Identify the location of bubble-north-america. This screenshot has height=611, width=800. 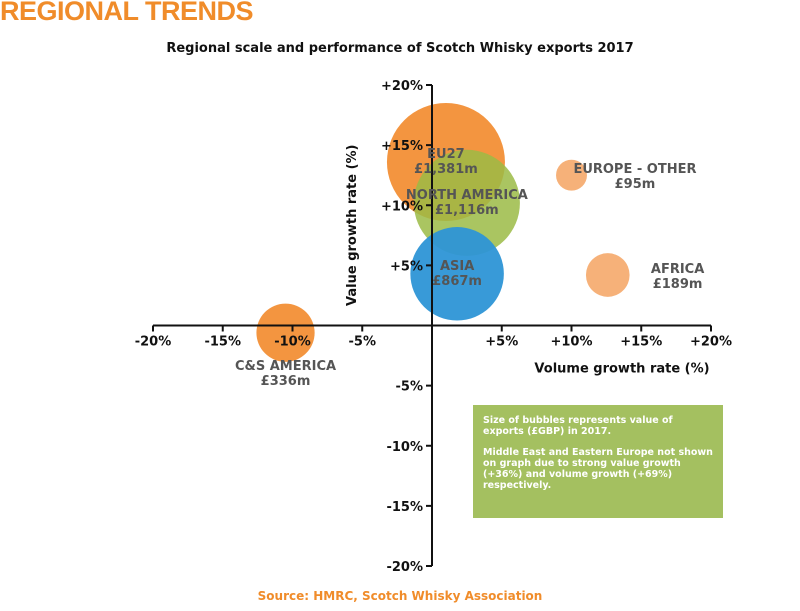
(466, 202).